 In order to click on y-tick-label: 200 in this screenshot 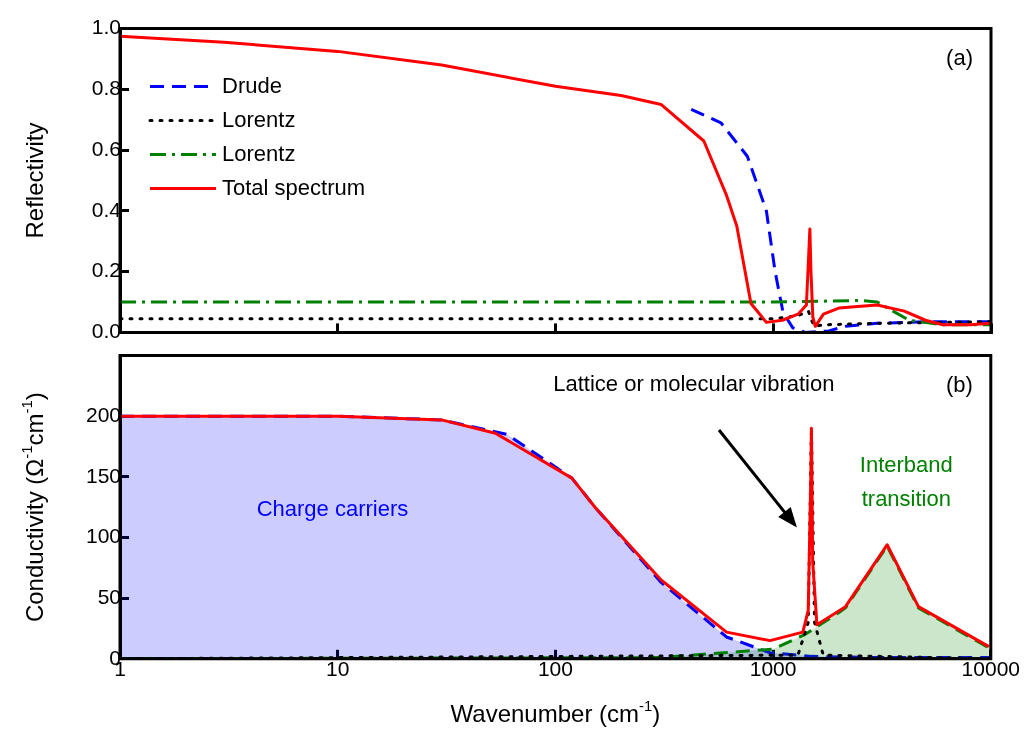, I will do `click(103, 415)`.